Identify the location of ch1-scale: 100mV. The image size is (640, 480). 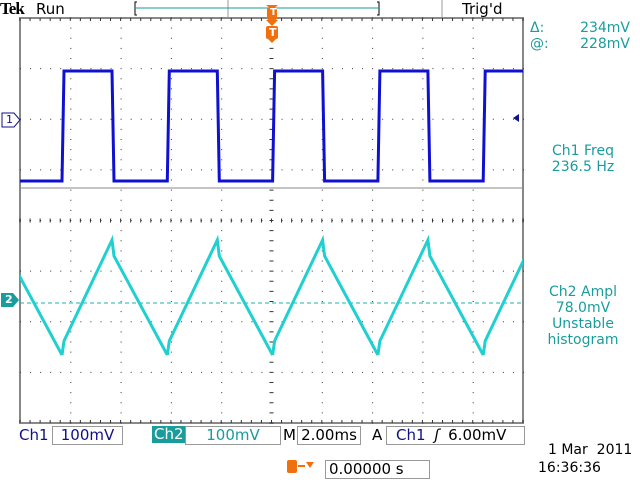
(87, 435).